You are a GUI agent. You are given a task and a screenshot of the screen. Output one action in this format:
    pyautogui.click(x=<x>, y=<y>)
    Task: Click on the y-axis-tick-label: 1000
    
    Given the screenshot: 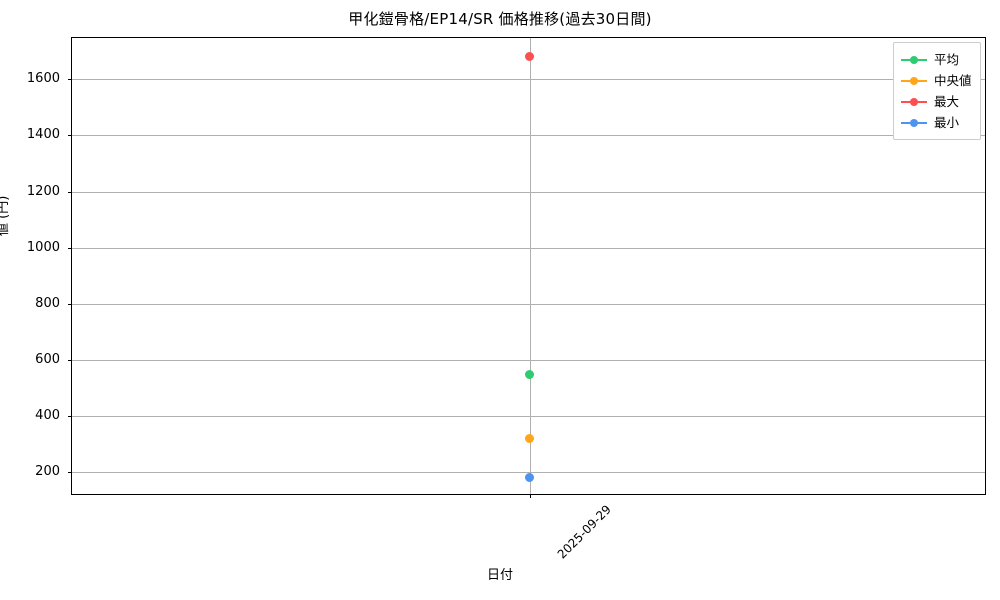 What is the action you would take?
    pyautogui.click(x=43, y=247)
    